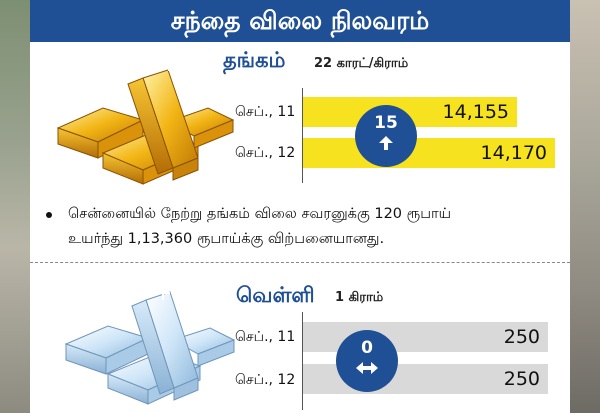 This screenshot has width=600, height=413. I want to click on gold-price-2: 14,170, so click(513, 153).